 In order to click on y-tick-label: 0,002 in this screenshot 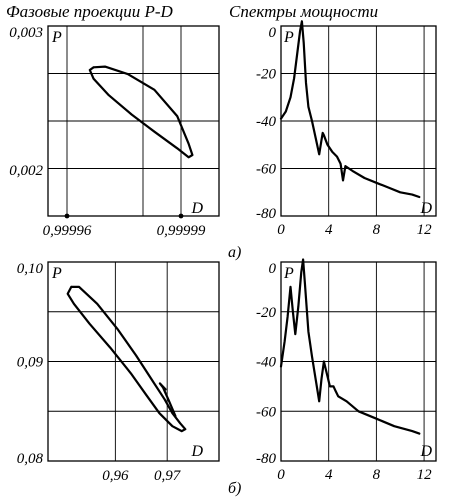, I will do `click(26, 171)`.